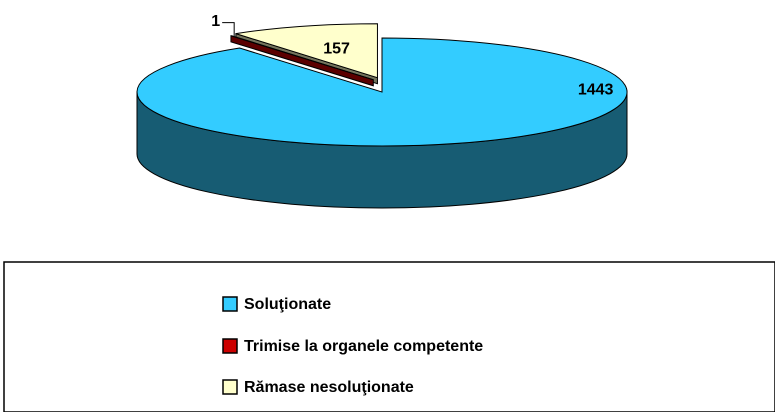 This screenshot has height=412, width=775. What do you see at coordinates (336, 49) in the screenshot?
I see `data-label: 157` at bounding box center [336, 49].